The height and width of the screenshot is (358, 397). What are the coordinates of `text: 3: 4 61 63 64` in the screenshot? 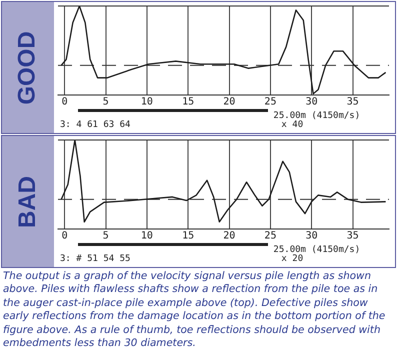 It's located at (95, 125).